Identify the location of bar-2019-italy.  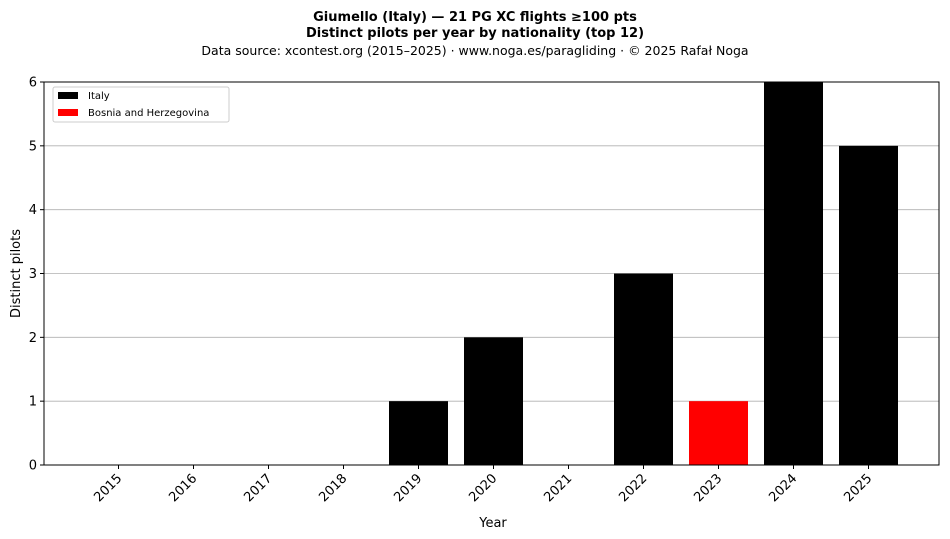
(418, 433).